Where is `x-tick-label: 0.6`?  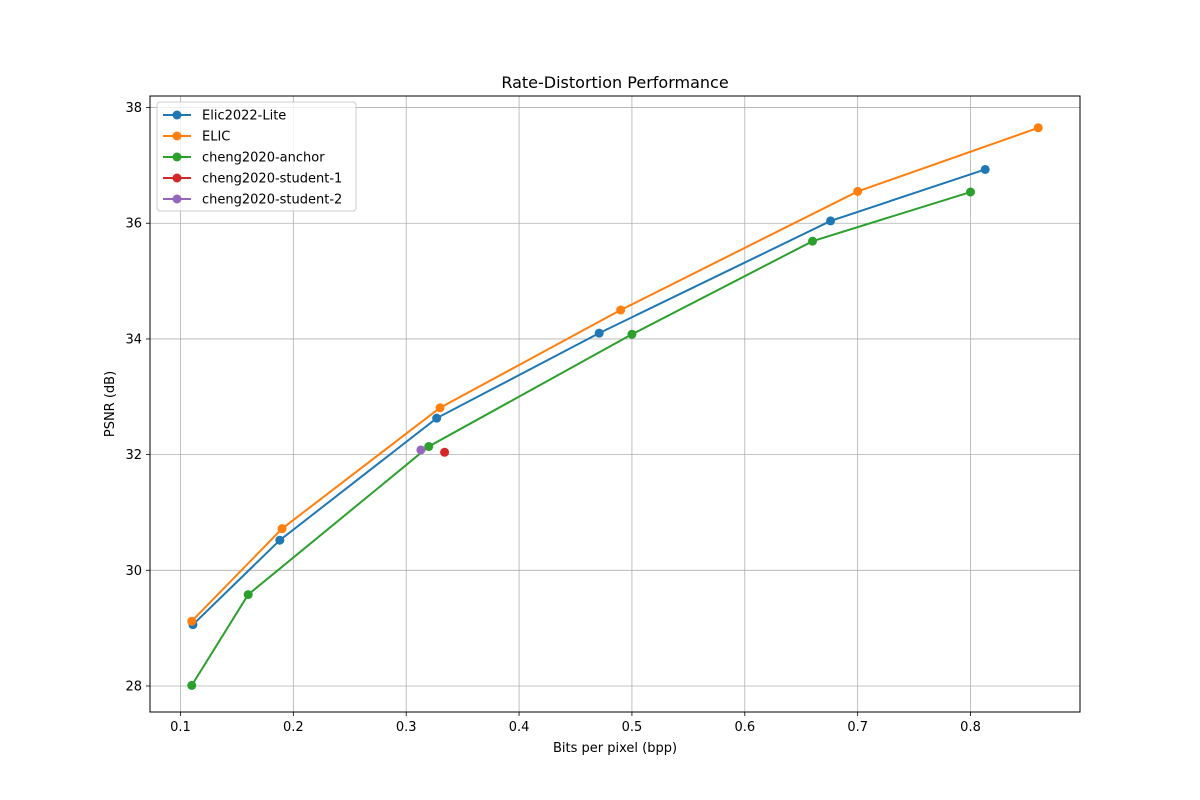 x-tick-label: 0.6 is located at coordinates (744, 727).